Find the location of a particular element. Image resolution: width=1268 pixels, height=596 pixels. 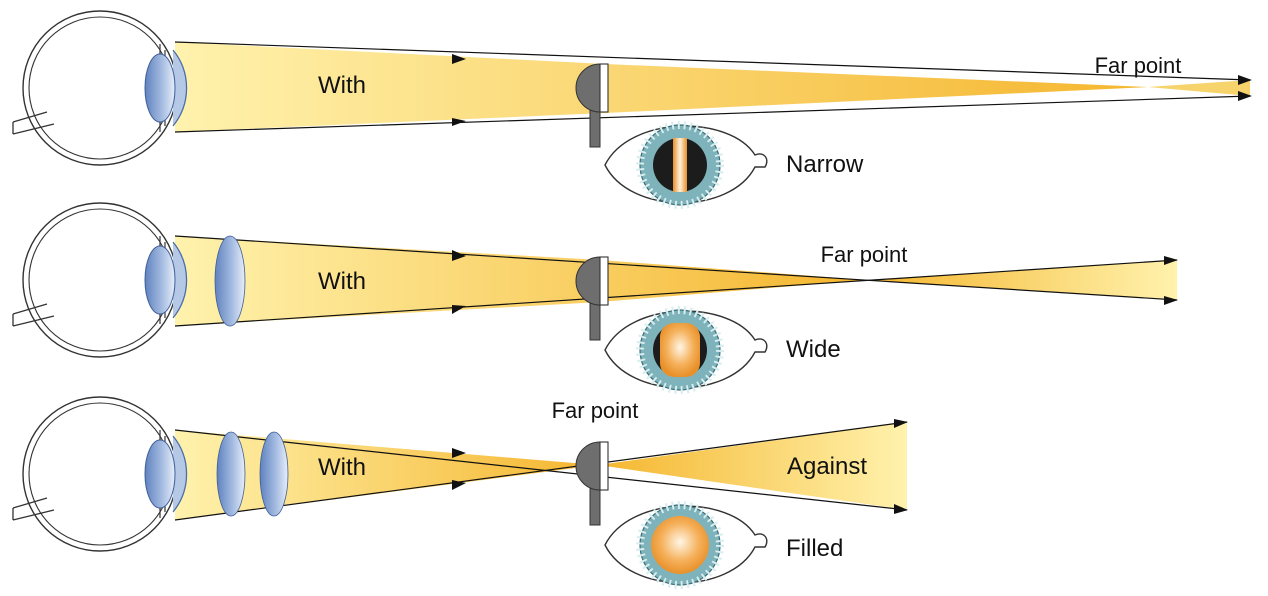

pupil-reflex-wide is located at coordinates (686, 350).